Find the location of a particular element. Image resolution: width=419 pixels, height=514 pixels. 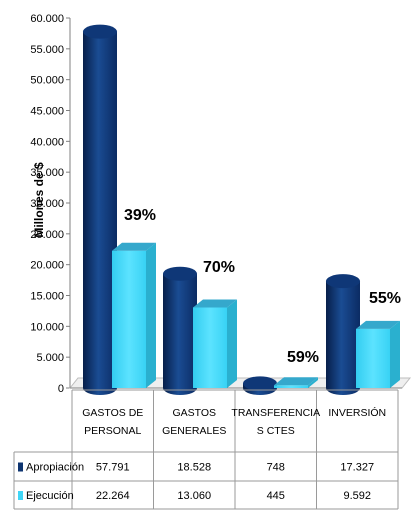

y-tick-label: 50.000 is located at coordinates (47, 81).